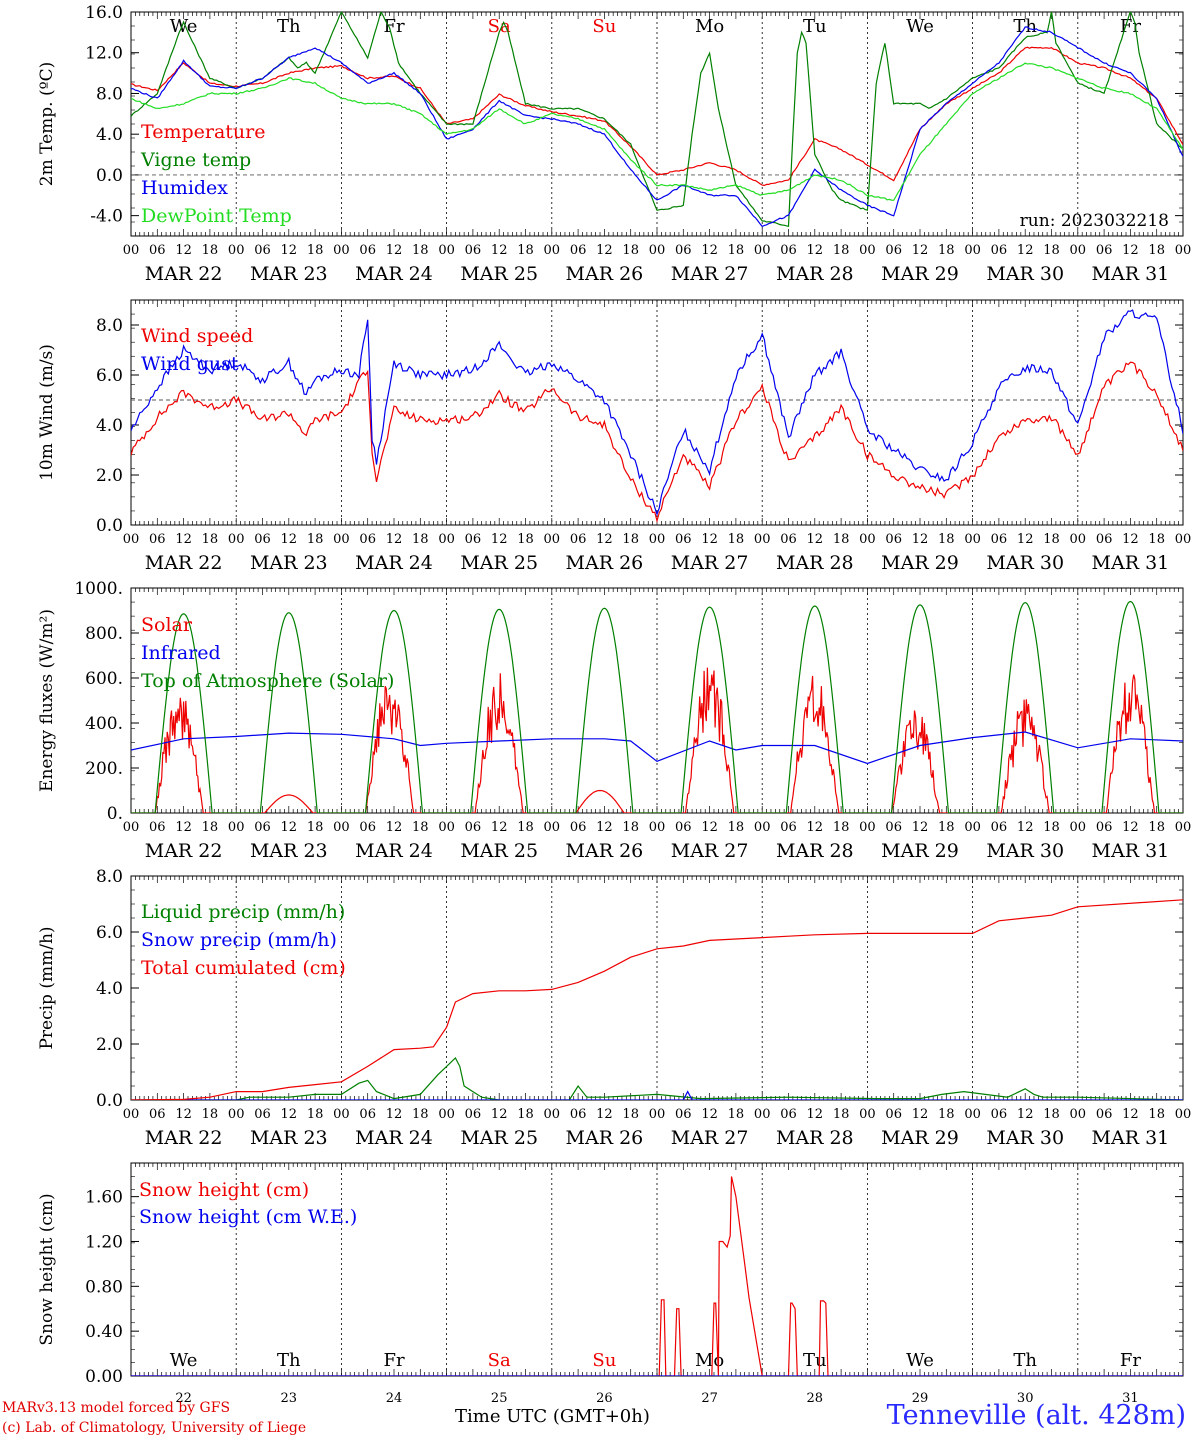 The width and height of the screenshot is (1194, 1440). What do you see at coordinates (552, 1416) in the screenshot?
I see `time-axis-label: Time UTC (GMT+0h)` at bounding box center [552, 1416].